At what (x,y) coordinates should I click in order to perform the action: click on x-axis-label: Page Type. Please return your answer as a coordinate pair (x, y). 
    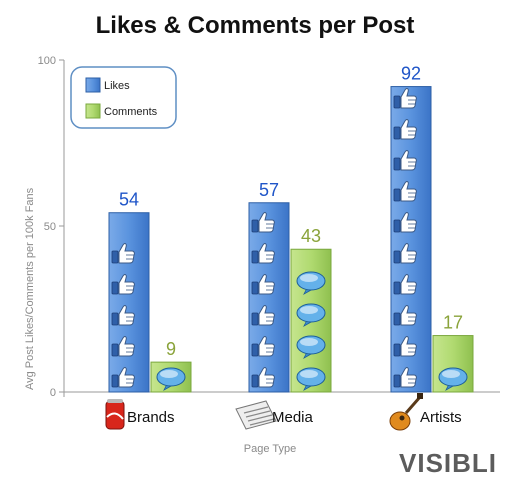
    Looking at the image, I should click on (270, 449).